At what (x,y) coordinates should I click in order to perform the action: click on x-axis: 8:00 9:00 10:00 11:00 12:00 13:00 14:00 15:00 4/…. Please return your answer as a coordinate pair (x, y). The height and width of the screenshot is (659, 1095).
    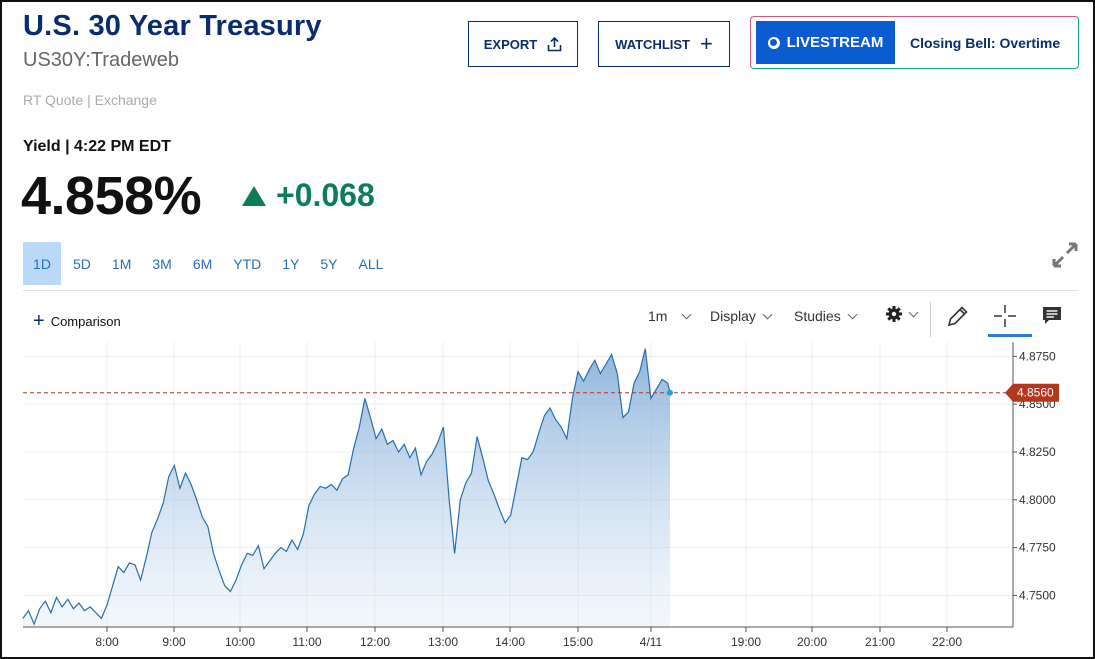
    Looking at the image, I should click on (528, 638).